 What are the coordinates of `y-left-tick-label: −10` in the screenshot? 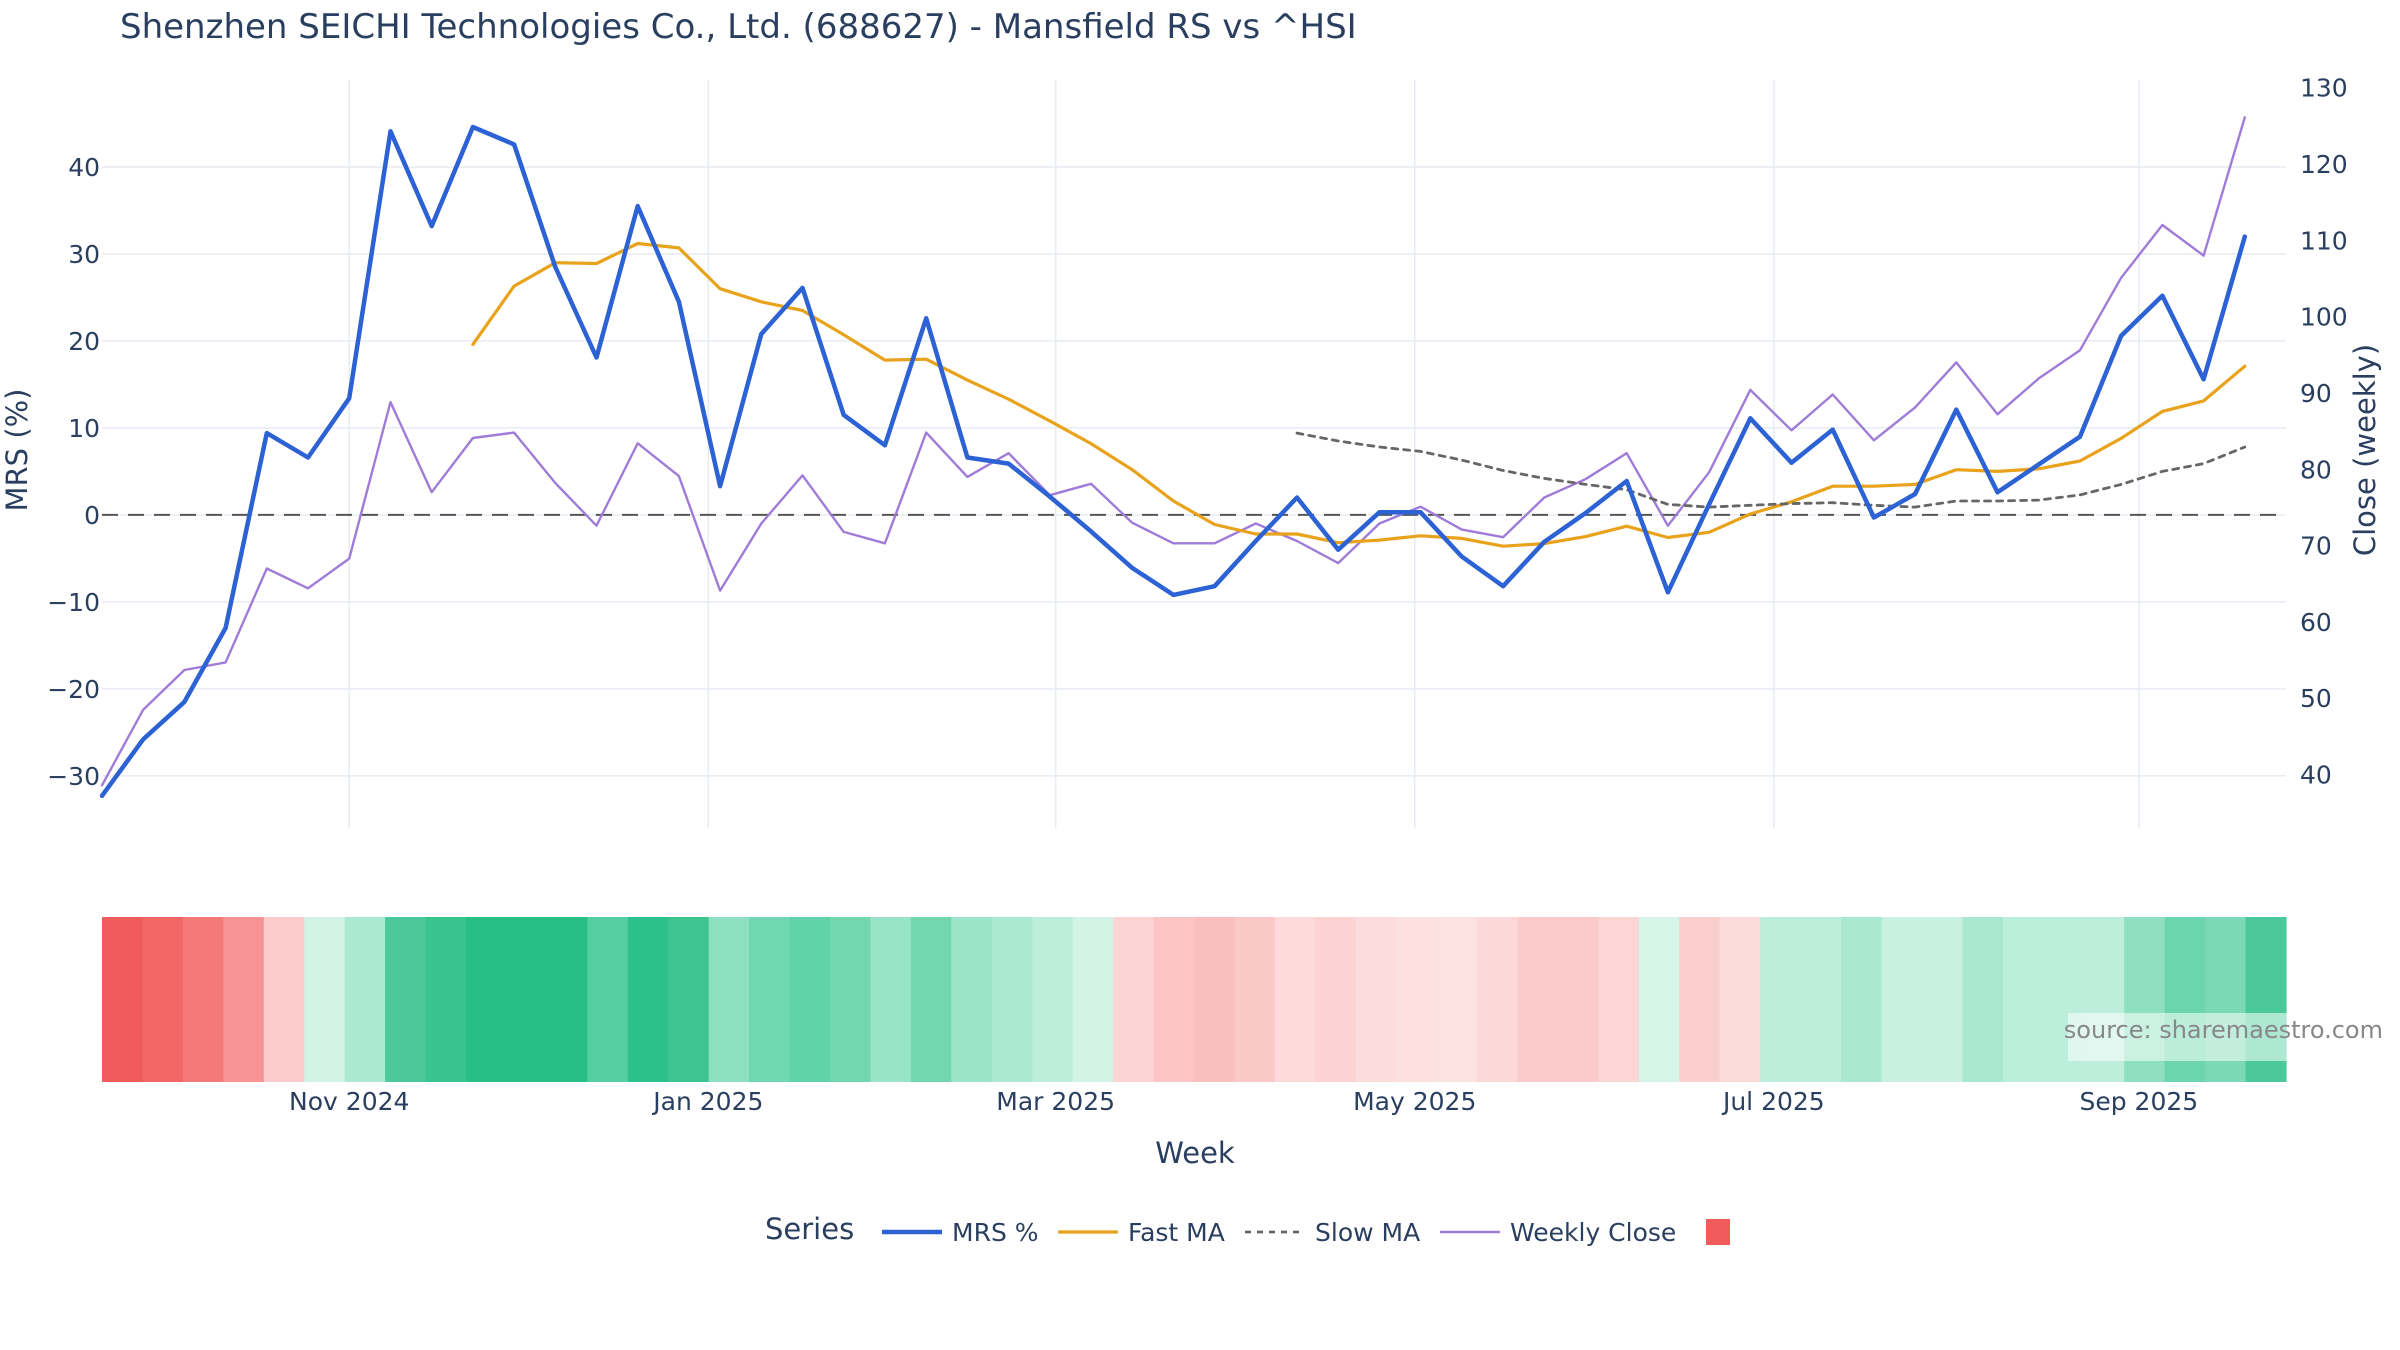 It's located at (73, 602).